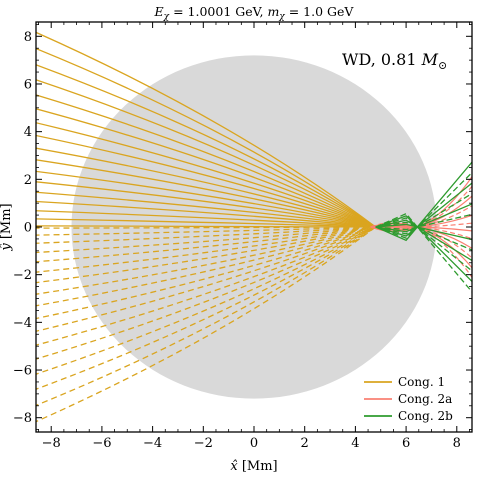  Describe the element at coordinates (28, 180) in the screenshot. I see `y-tick-label: 2` at that location.